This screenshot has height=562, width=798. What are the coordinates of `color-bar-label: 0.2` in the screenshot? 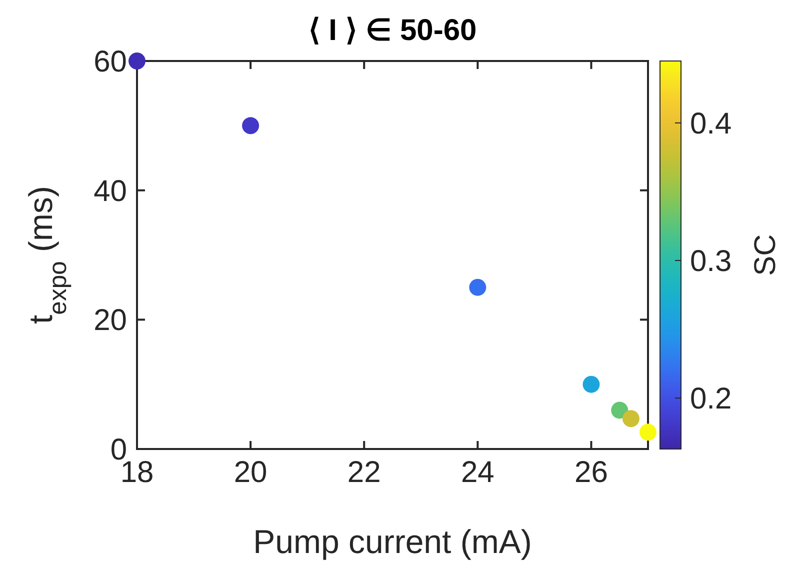 It's located at (711, 399).